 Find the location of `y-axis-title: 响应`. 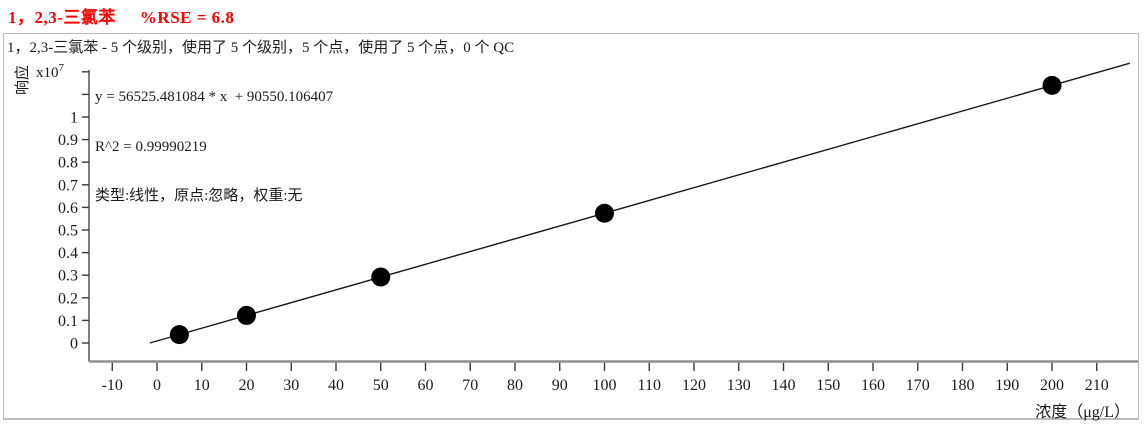

y-axis-title: 响应 is located at coordinates (23, 80).